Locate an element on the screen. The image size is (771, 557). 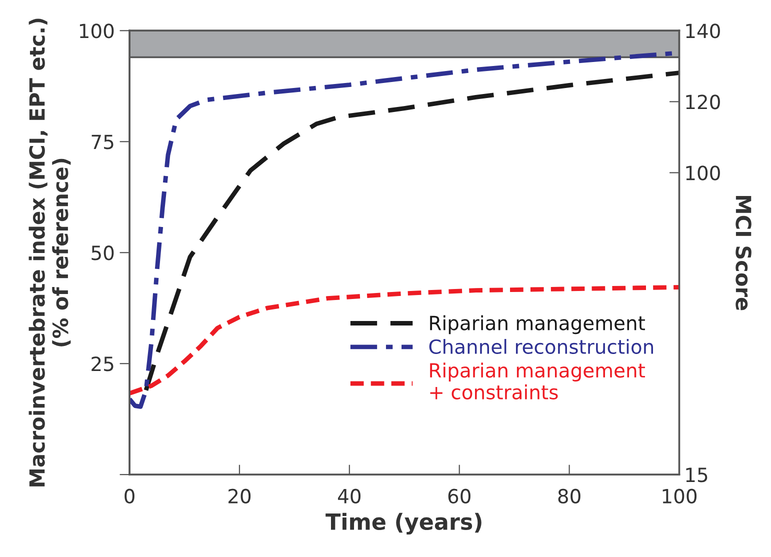
x-tick-label: 100 is located at coordinates (679, 496).